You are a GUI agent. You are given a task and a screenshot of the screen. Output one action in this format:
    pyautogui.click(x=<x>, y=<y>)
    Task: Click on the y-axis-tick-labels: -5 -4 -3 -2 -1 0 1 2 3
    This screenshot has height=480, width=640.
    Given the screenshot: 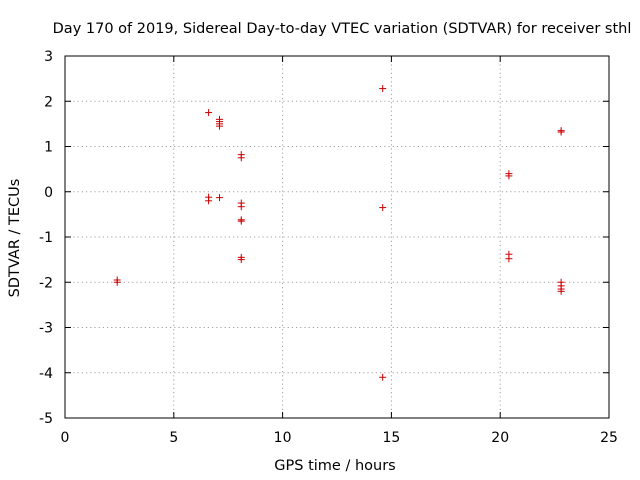 What is the action you would take?
    pyautogui.click(x=46, y=238)
    